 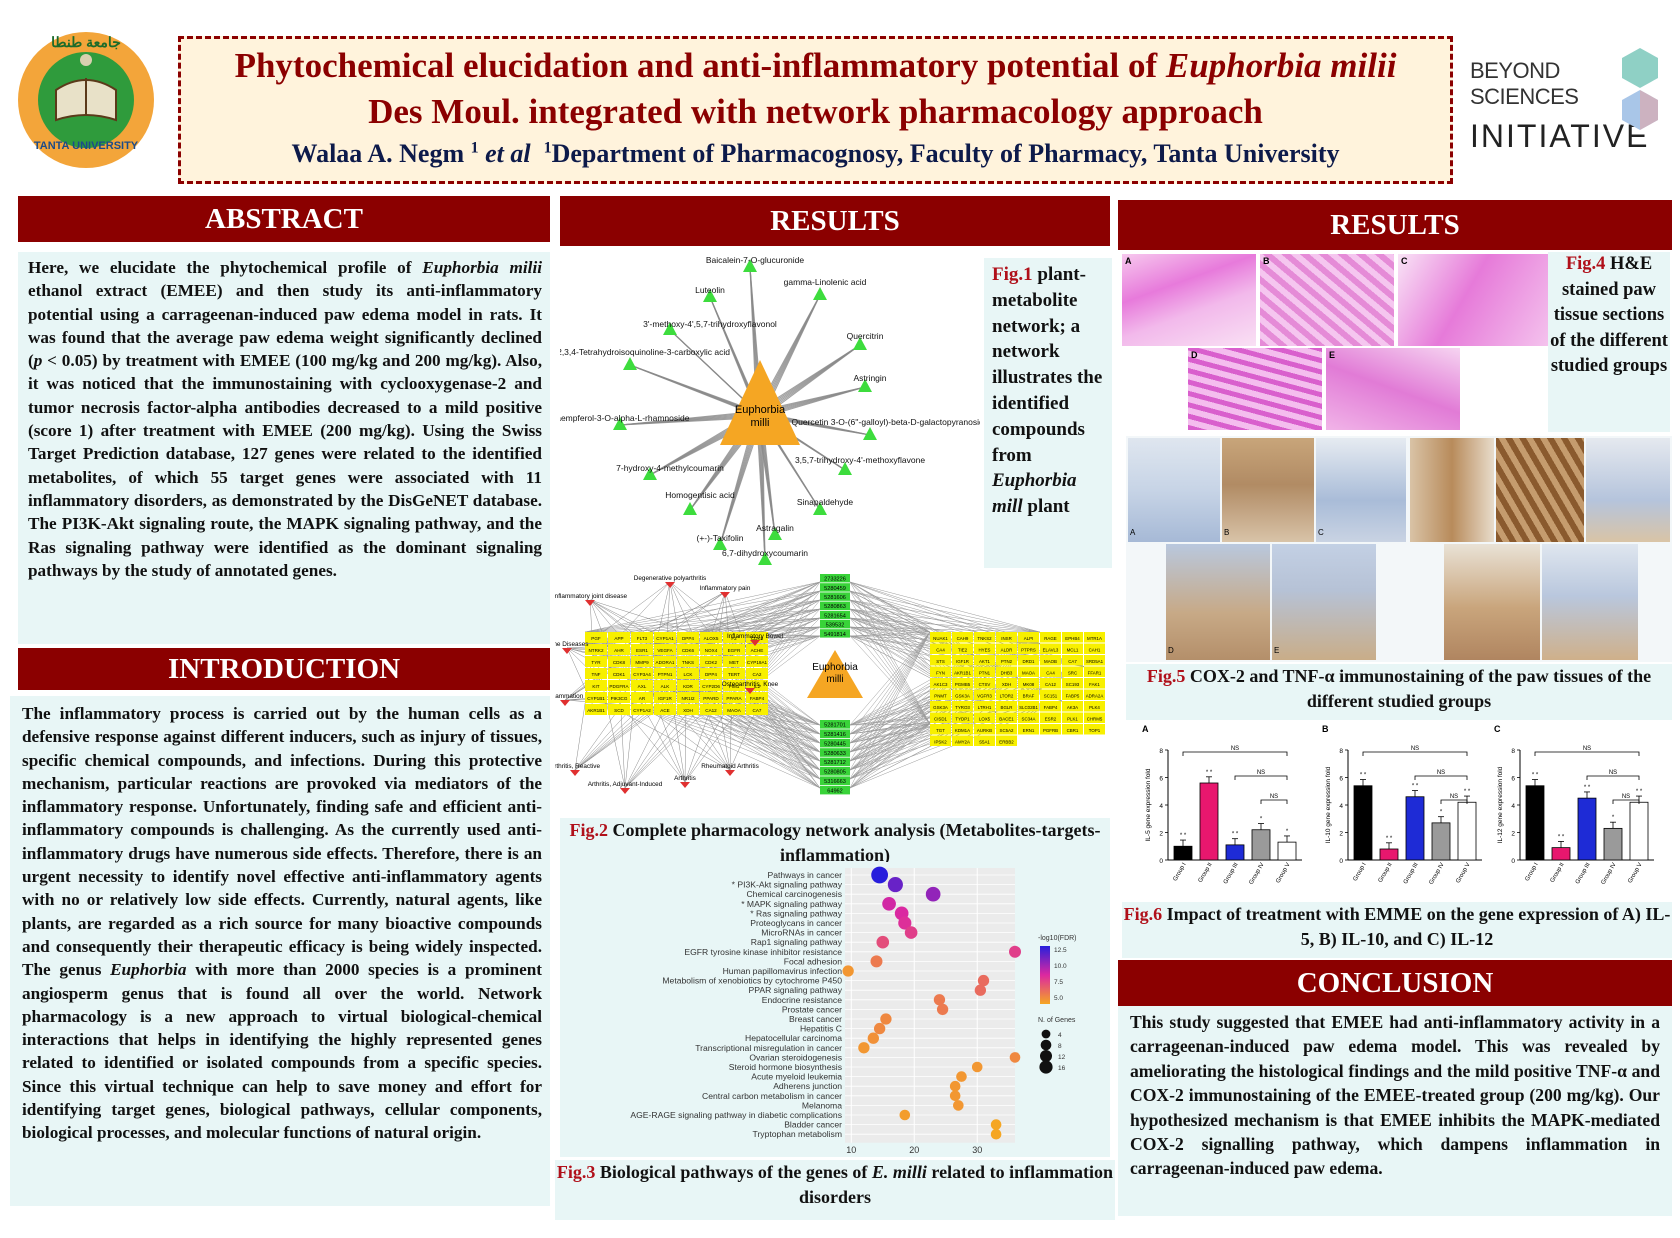 I want to click on fig6-group-label: Group II, so click(x=1386, y=873).